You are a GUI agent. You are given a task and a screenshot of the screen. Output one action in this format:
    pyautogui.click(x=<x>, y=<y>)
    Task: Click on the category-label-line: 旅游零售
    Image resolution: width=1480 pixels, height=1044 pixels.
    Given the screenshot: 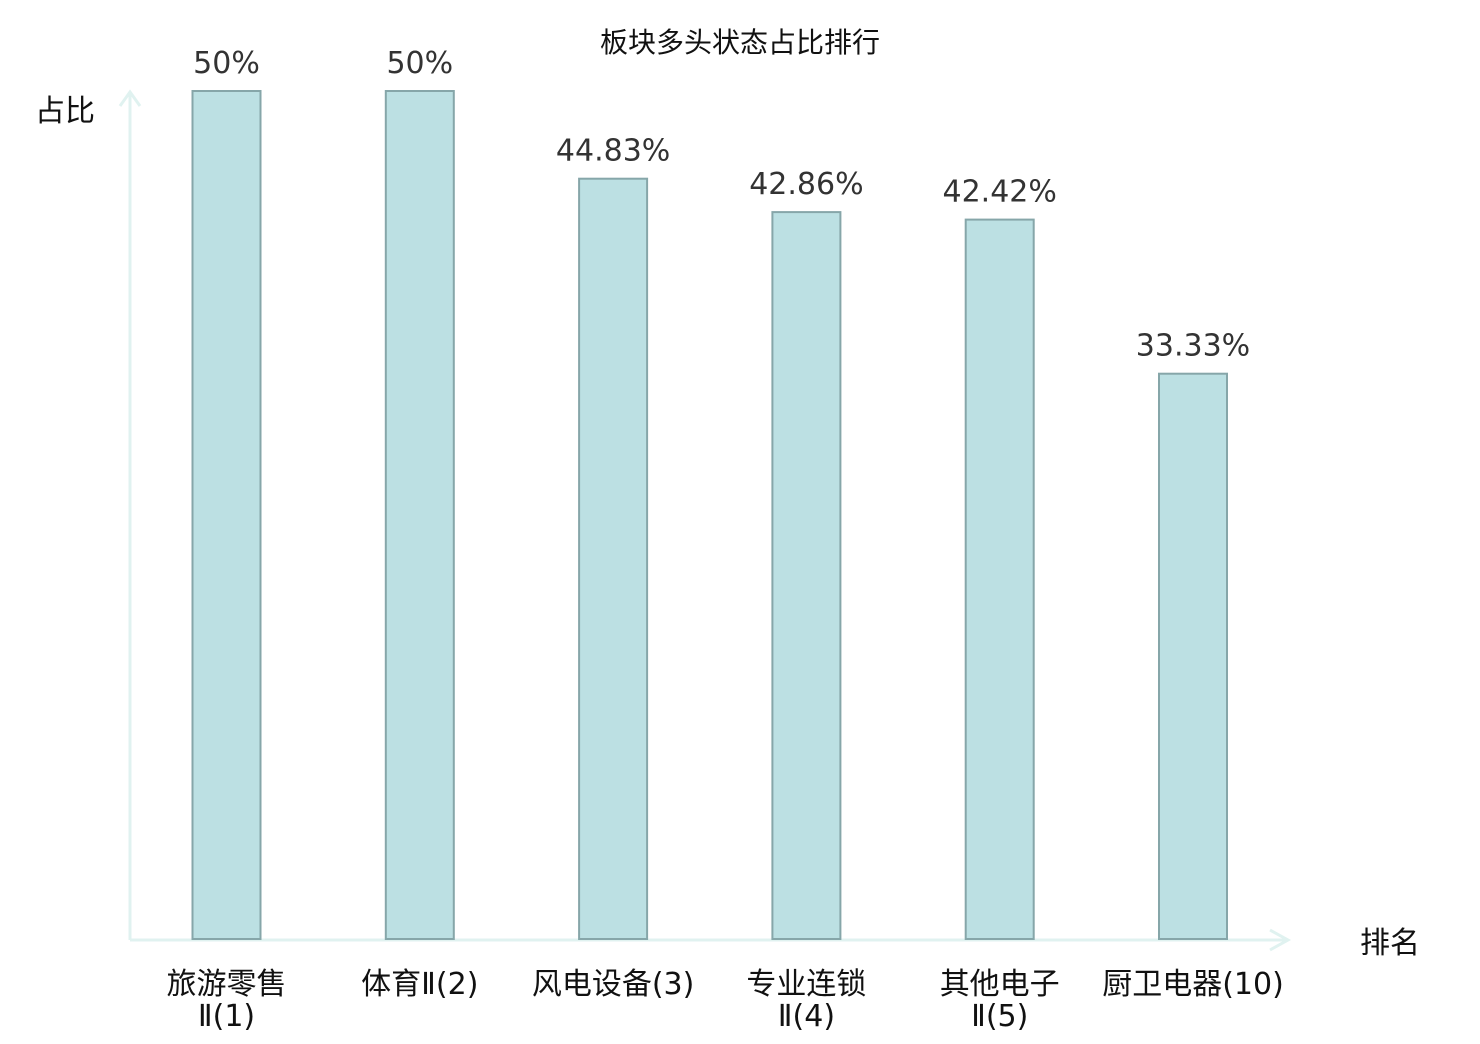 What is the action you would take?
    pyautogui.click(x=227, y=984)
    